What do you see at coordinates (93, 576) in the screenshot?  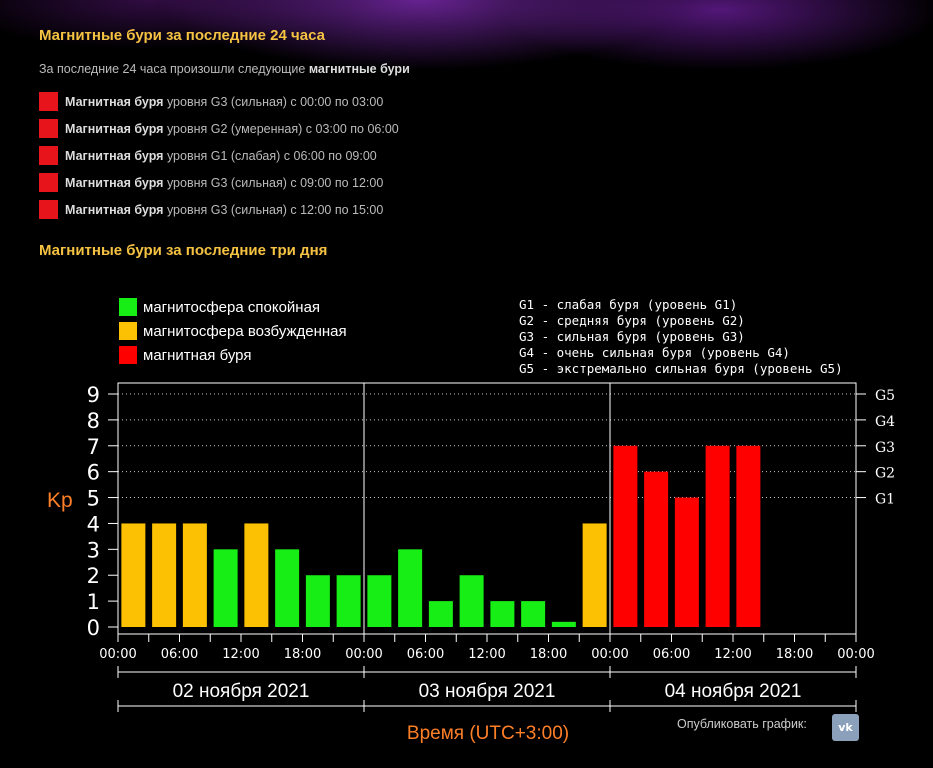 I see `y-tick-label: 2` at bounding box center [93, 576].